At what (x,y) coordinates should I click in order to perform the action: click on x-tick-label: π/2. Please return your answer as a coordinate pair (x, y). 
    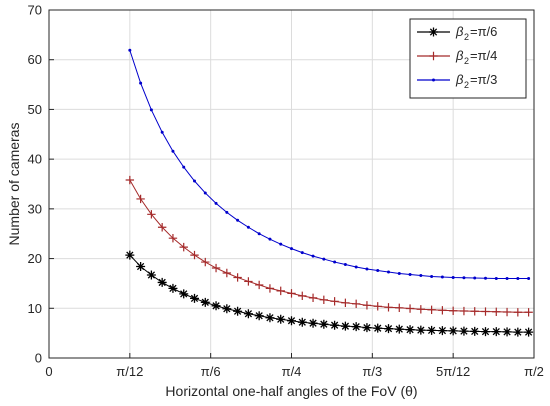
    Looking at the image, I should click on (534, 371).